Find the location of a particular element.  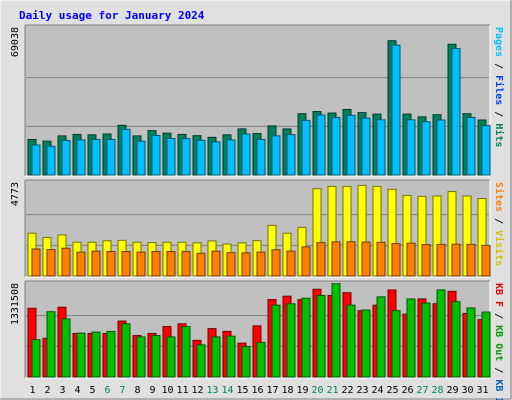

panel-max-label: 1331508 is located at coordinates (15, 304).